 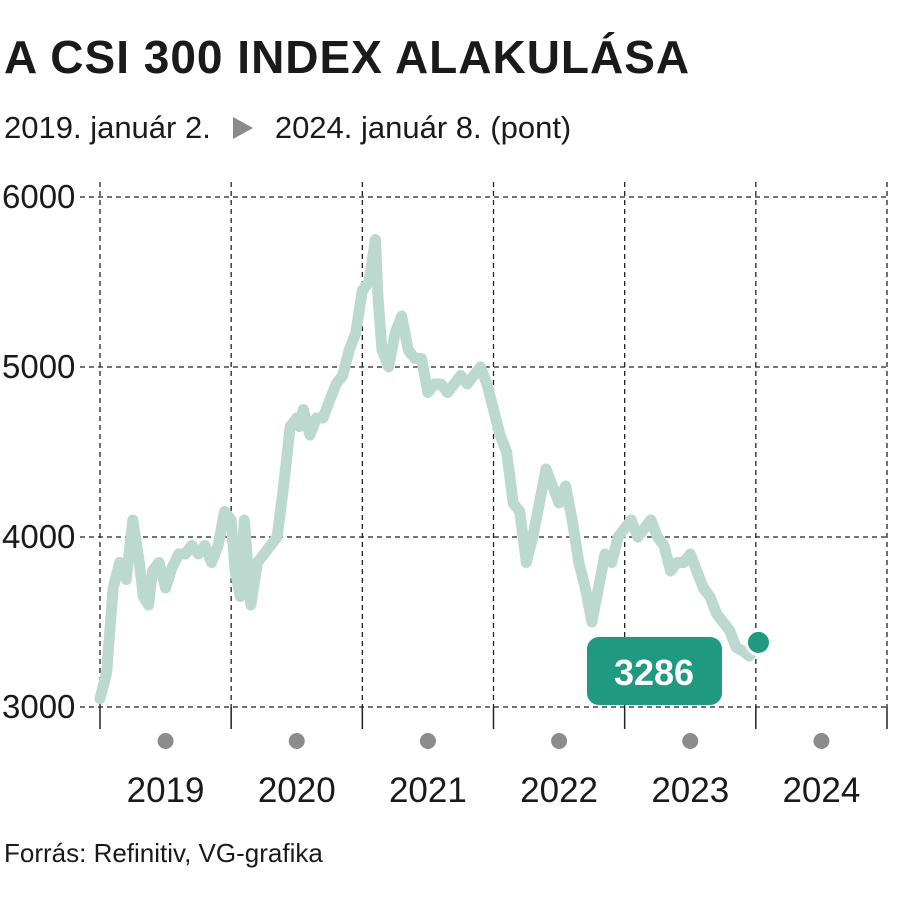 I want to click on last-point-marker, so click(x=758, y=642).